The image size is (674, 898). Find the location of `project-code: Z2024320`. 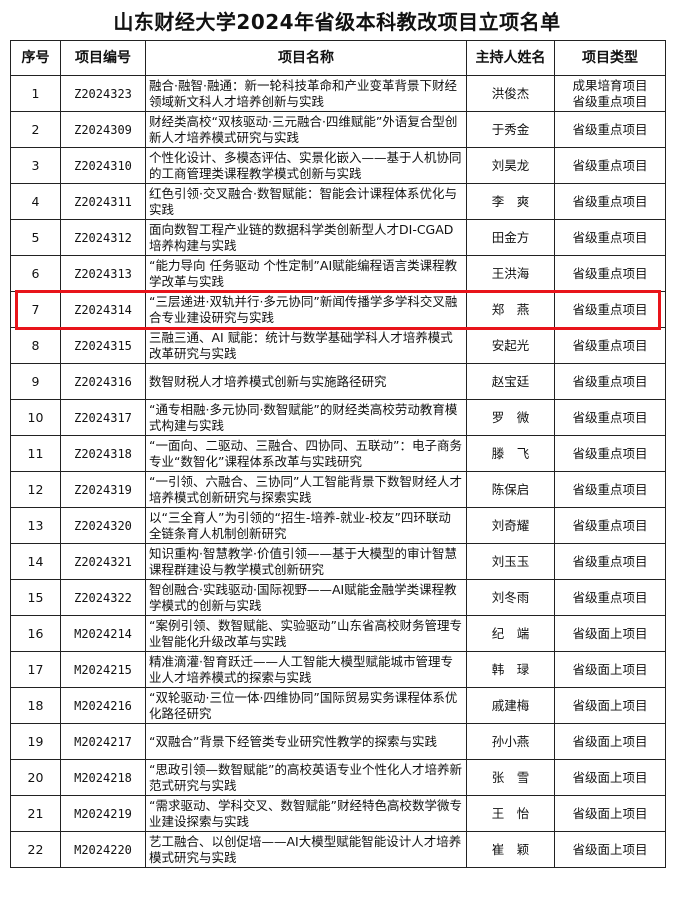

project-code: Z2024320 is located at coordinates (103, 525).